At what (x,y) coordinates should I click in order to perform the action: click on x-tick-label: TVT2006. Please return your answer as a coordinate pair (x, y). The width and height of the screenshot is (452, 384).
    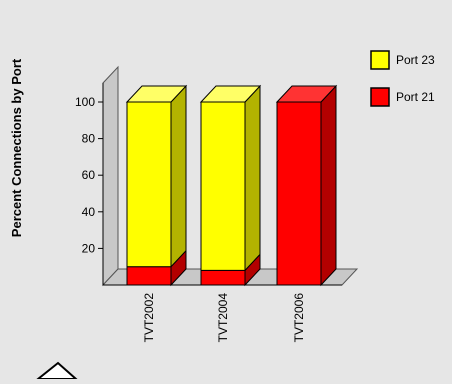
    Looking at the image, I should click on (299, 318).